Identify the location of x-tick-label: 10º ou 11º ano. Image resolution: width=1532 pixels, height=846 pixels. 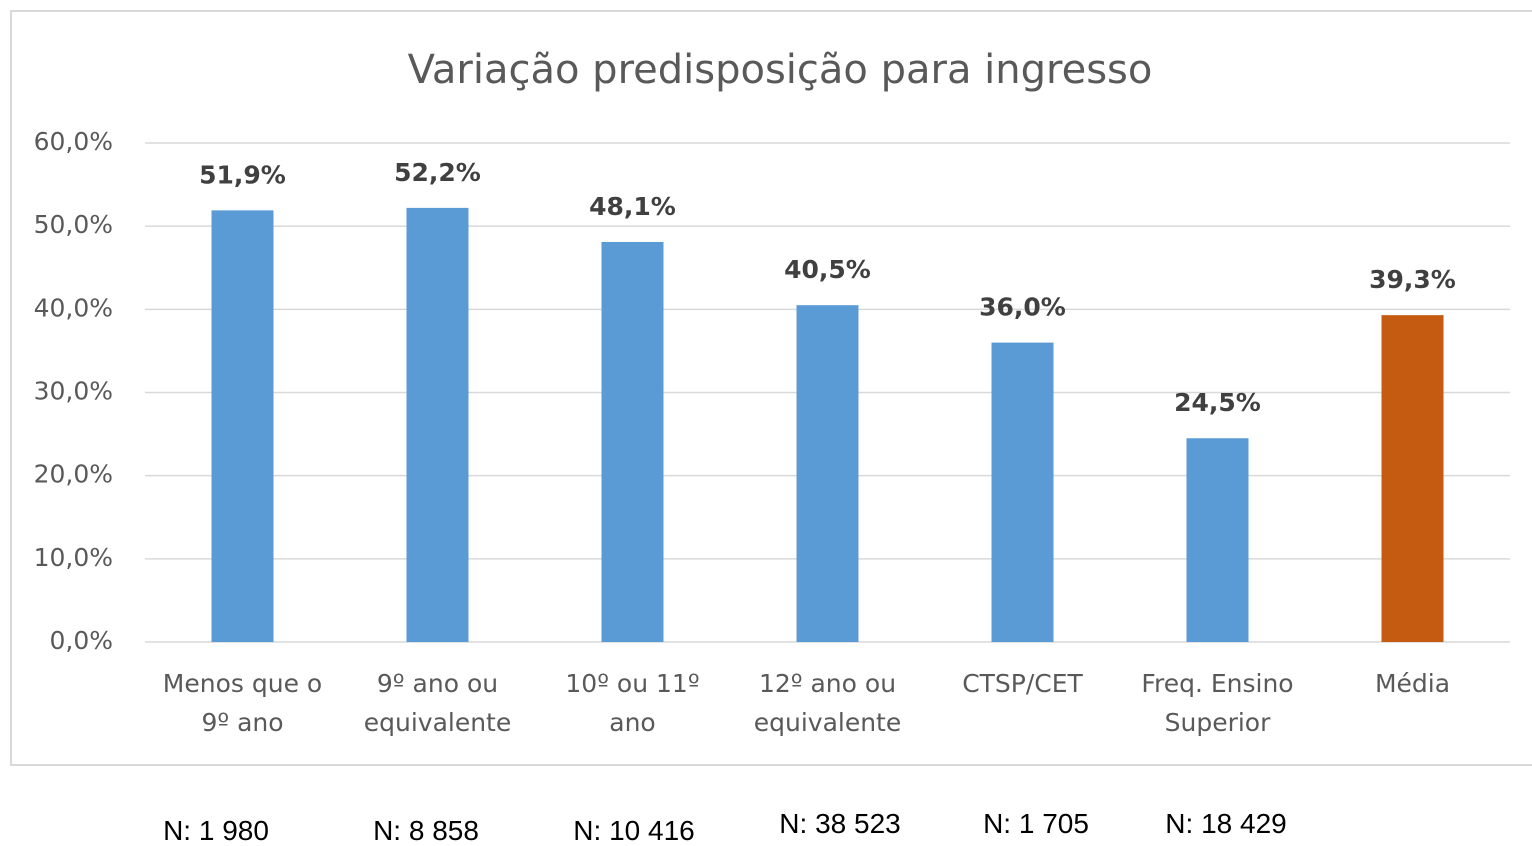
(632, 703).